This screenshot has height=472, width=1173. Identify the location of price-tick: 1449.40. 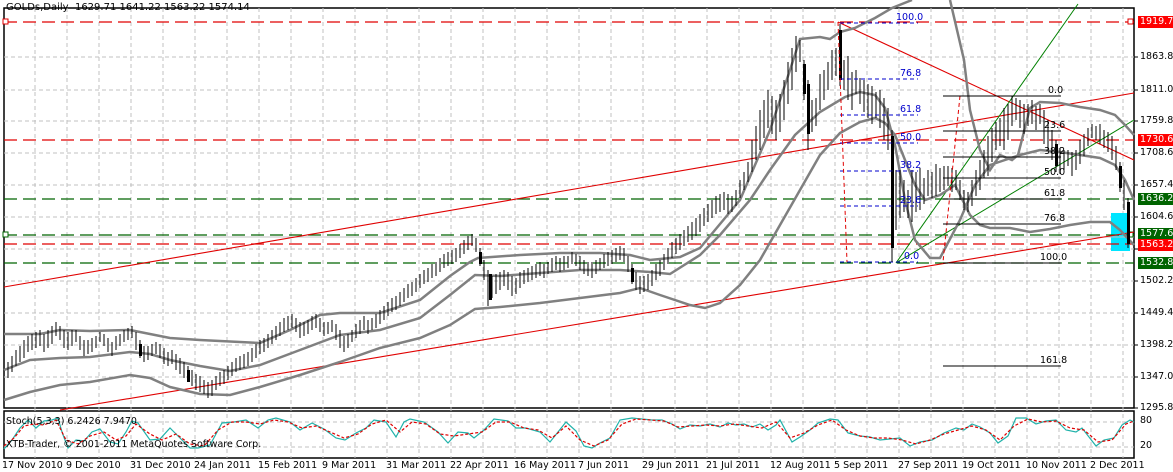
(1156, 312).